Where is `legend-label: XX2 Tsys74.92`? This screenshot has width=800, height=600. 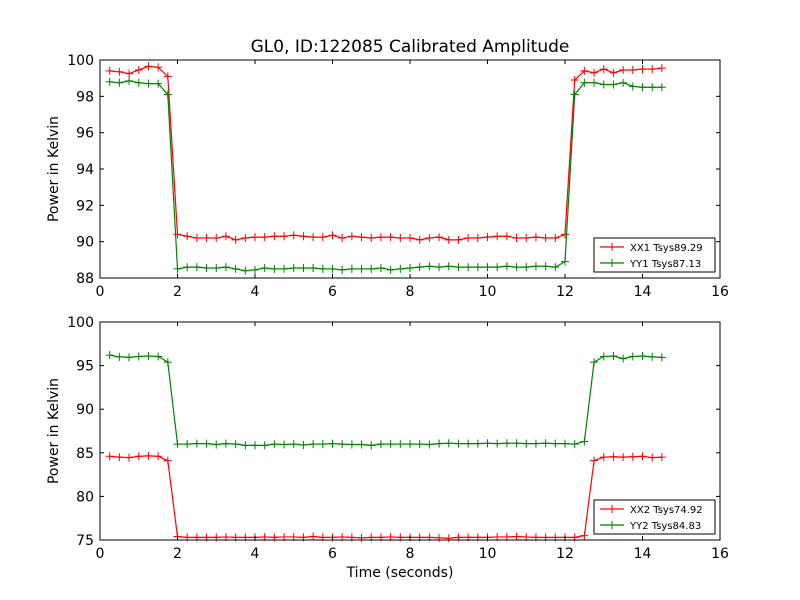 legend-label: XX2 Tsys74.92 is located at coordinates (666, 510).